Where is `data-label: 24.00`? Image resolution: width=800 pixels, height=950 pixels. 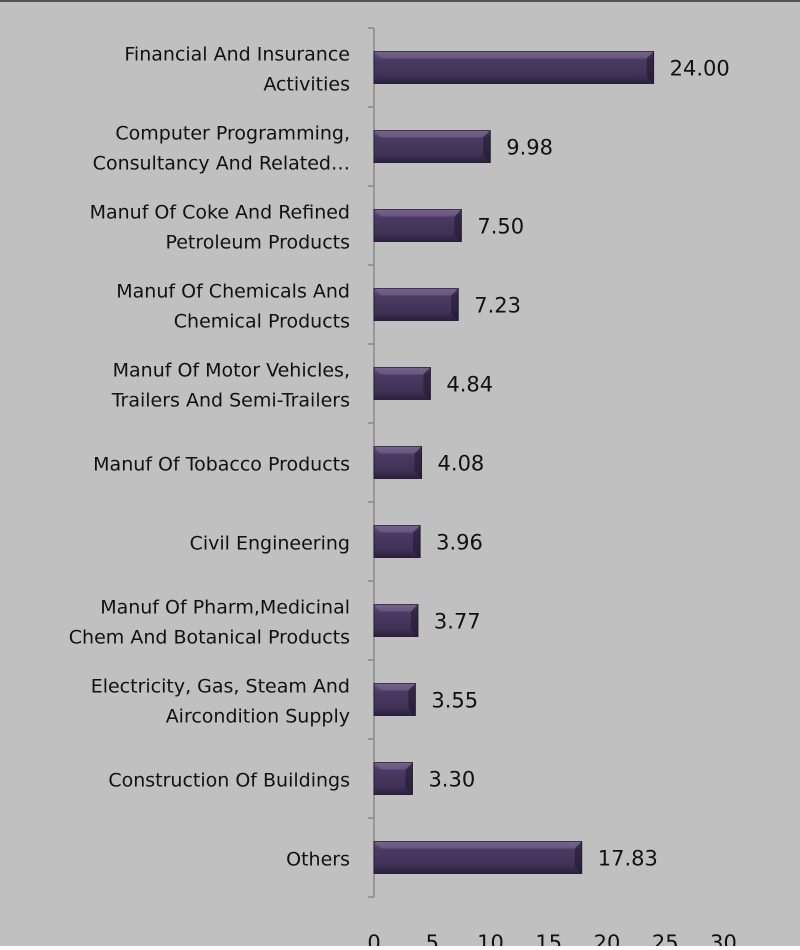 data-label: 24.00 is located at coordinates (700, 69).